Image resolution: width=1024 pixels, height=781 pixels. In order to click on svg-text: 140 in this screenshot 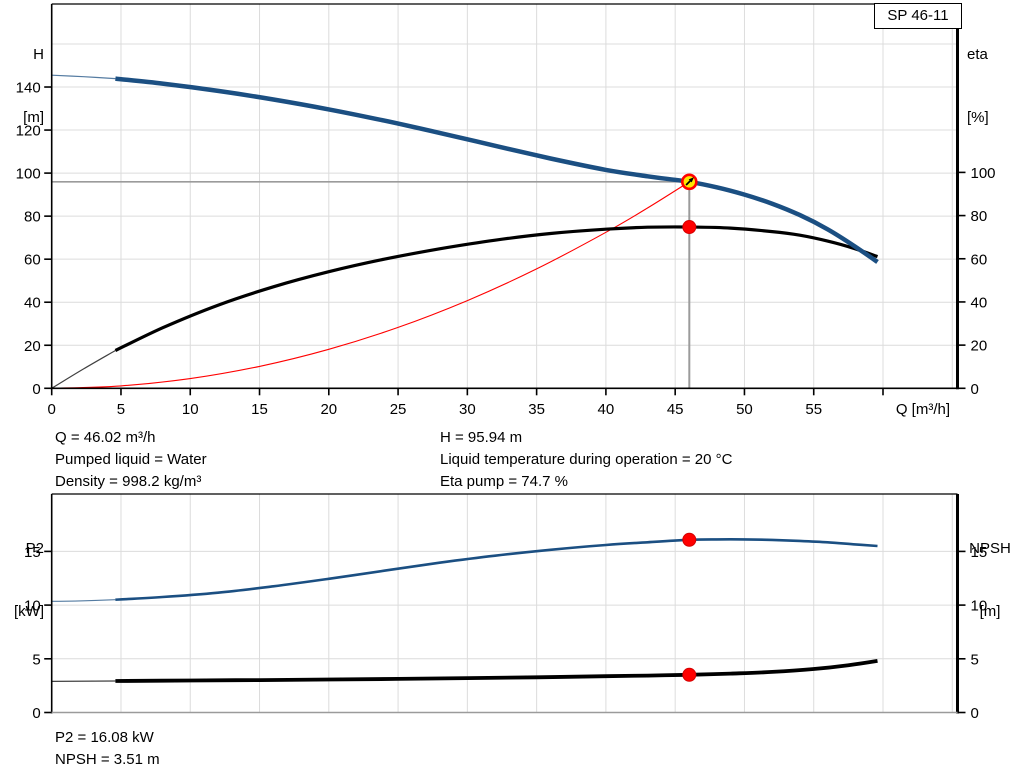, I will do `click(28, 88)`.